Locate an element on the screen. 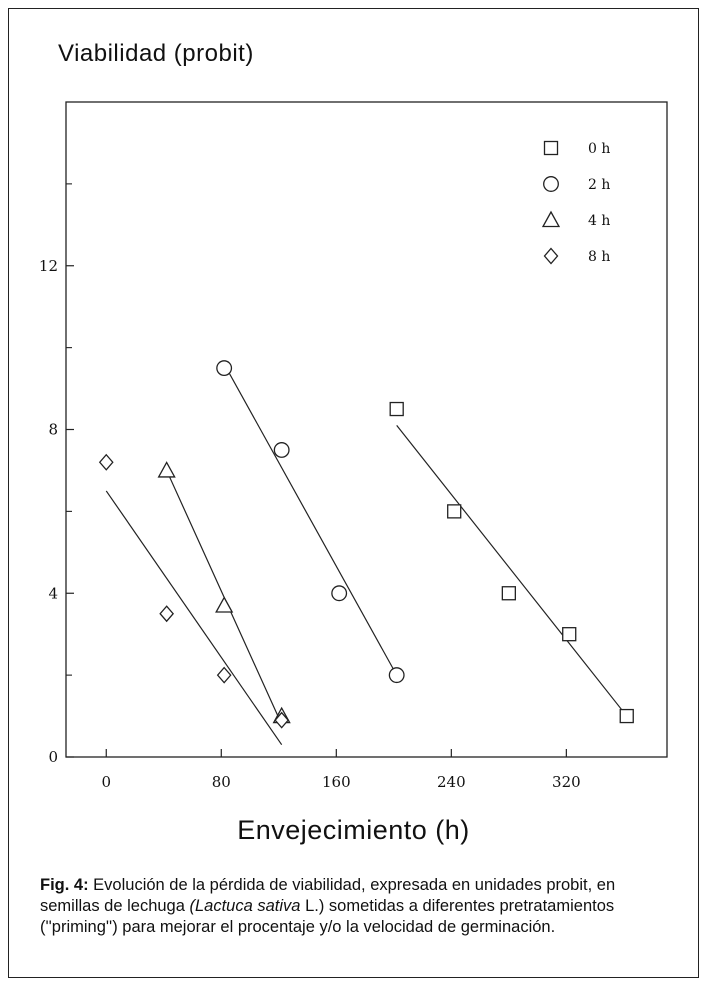  y-axis-label: Viabilidad (probit) is located at coordinates (156, 53).